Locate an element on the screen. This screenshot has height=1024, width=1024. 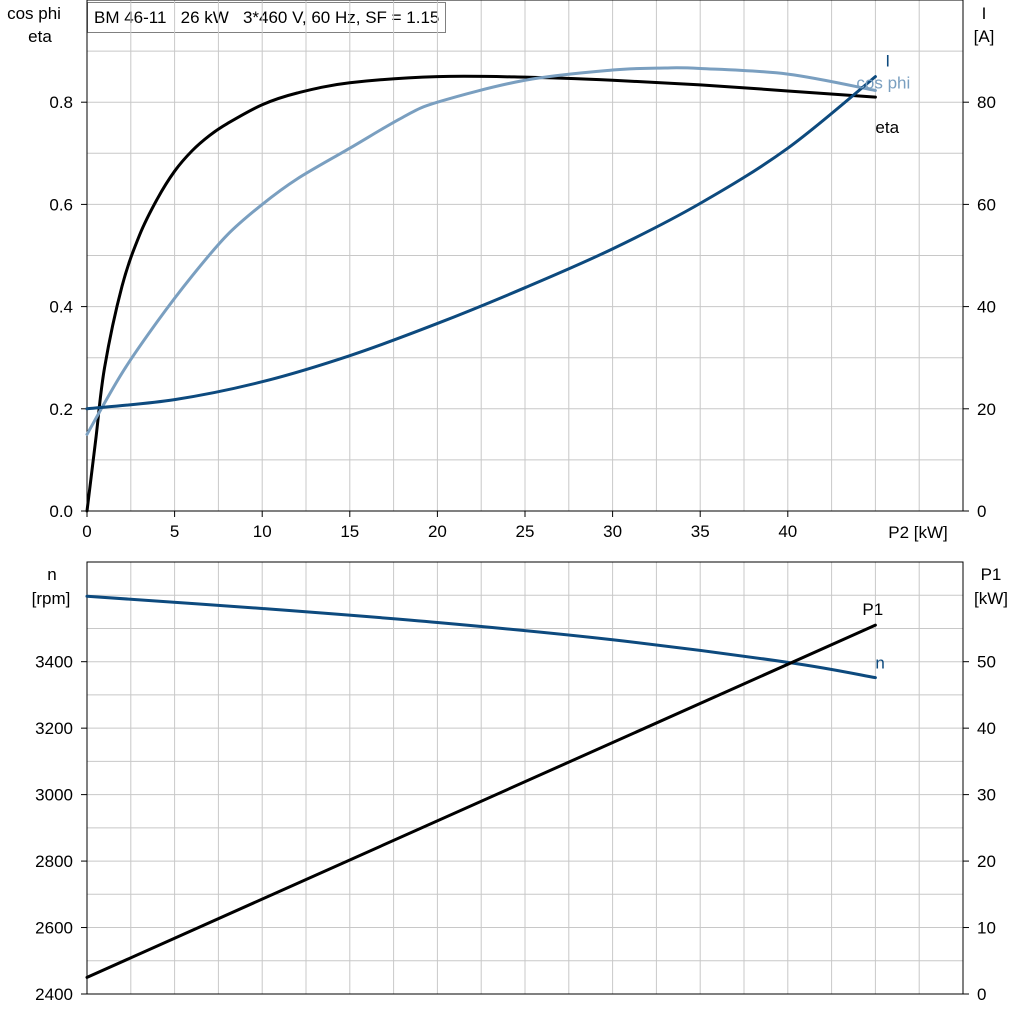
bottom-right-axis-label-line1: P1 is located at coordinates (991, 574).